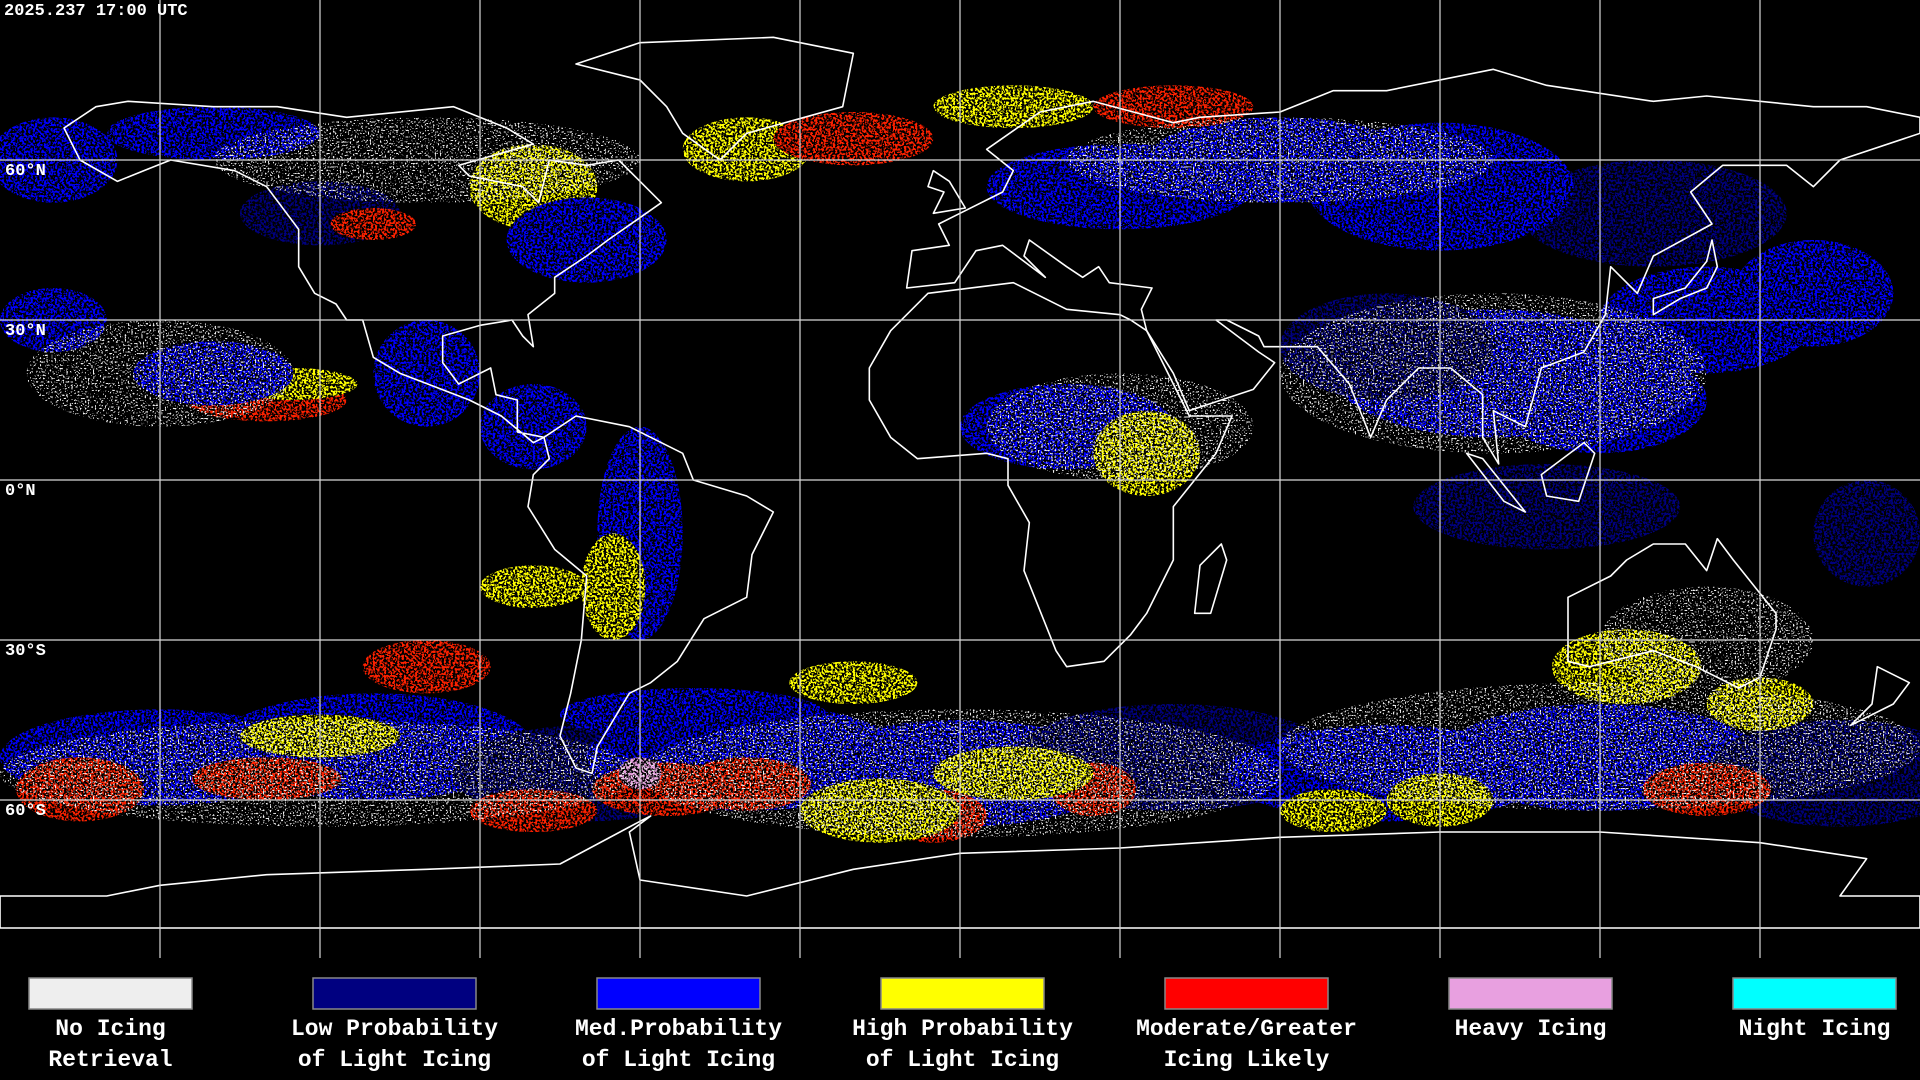 The width and height of the screenshot is (1920, 1080). Describe the element at coordinates (1815, 1029) in the screenshot. I see `legend-label: Night Icing` at that location.